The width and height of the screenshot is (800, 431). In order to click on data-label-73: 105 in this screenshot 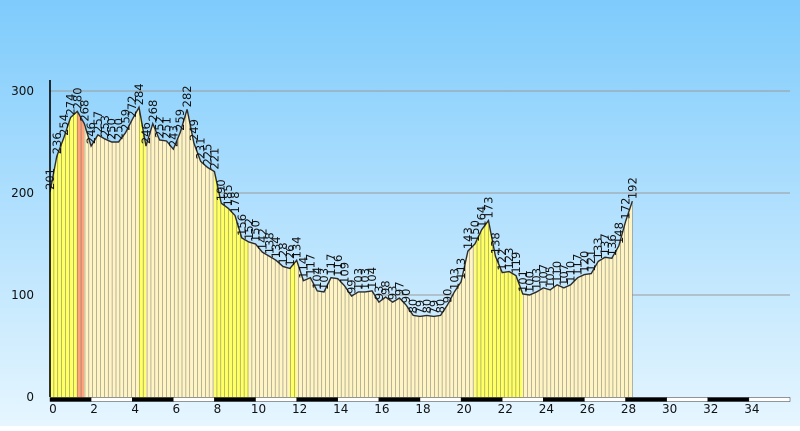, I will do `click(550, 277)`.